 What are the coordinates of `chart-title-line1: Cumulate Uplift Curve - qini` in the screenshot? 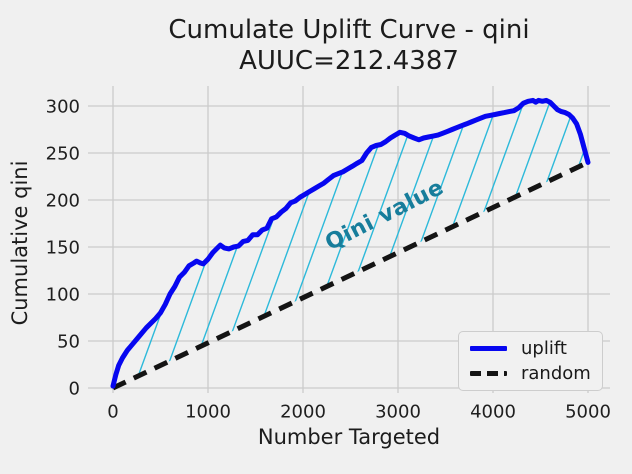 It's located at (349, 30).